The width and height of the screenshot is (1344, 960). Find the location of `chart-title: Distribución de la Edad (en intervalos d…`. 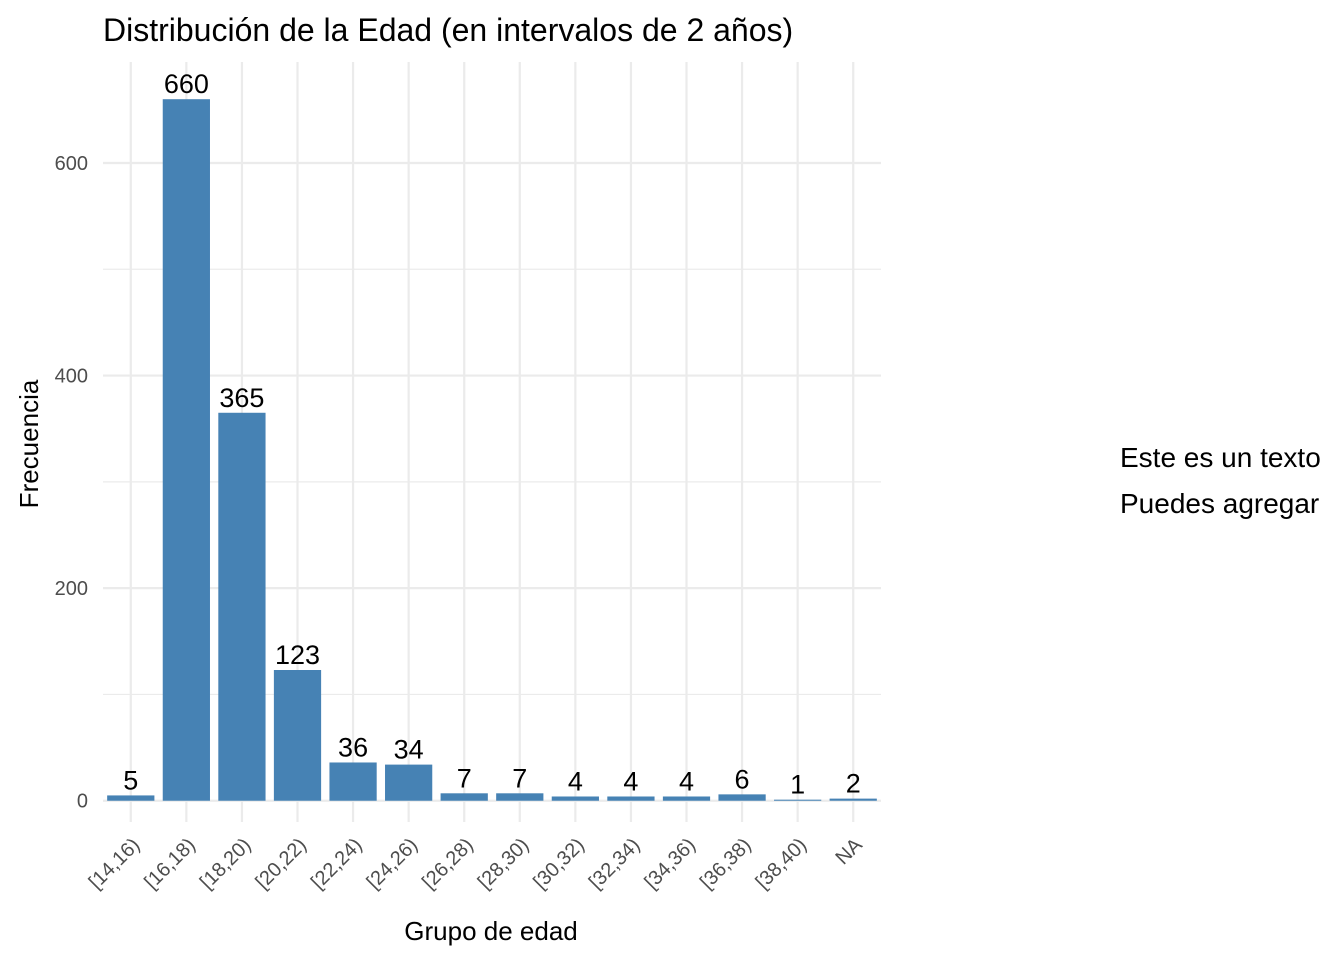

chart-title: Distribución de la Edad (en intervalos d… is located at coordinates (448, 30).